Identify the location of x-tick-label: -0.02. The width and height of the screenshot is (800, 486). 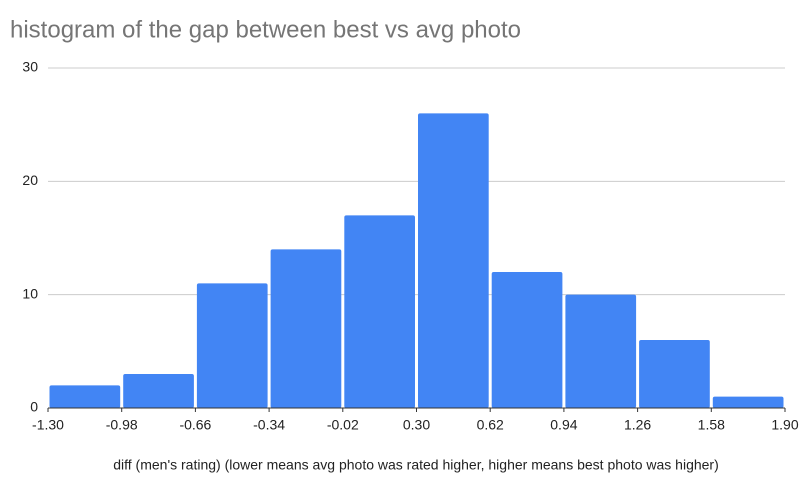
(343, 425).